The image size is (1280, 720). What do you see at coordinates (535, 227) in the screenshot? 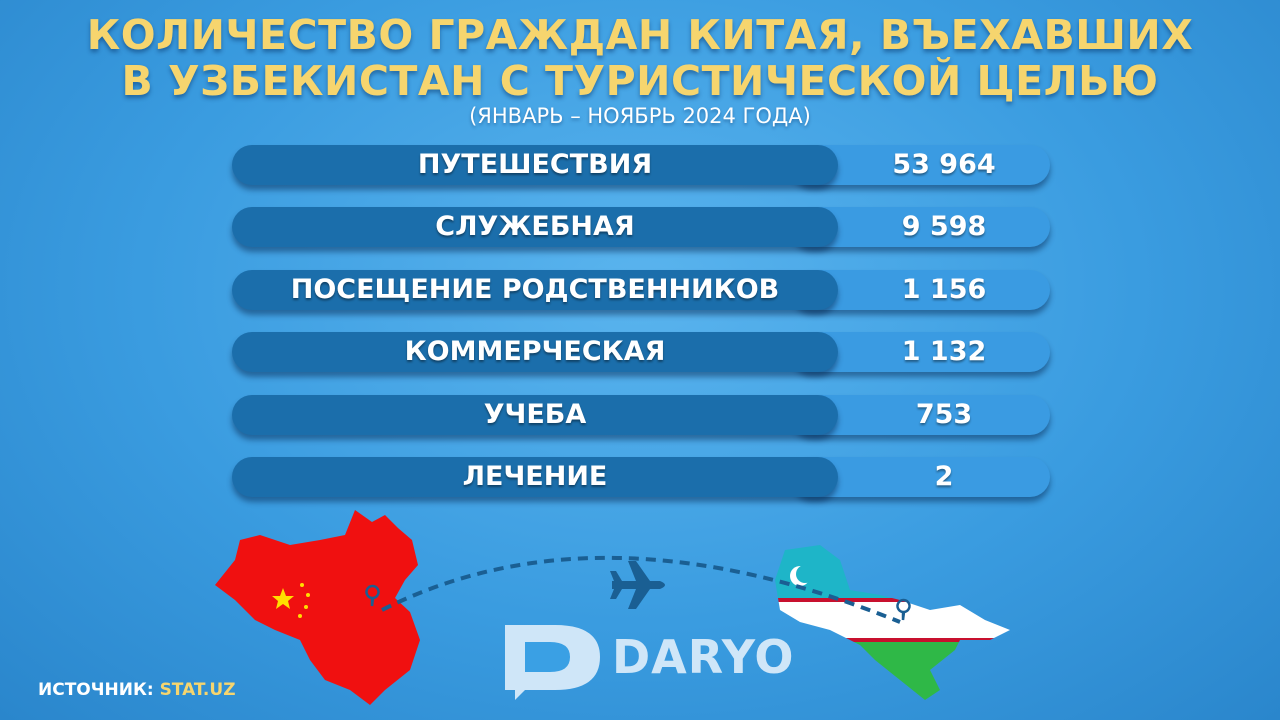
I see `row-label: СЛУЖЕБНАЯ` at bounding box center [535, 227].